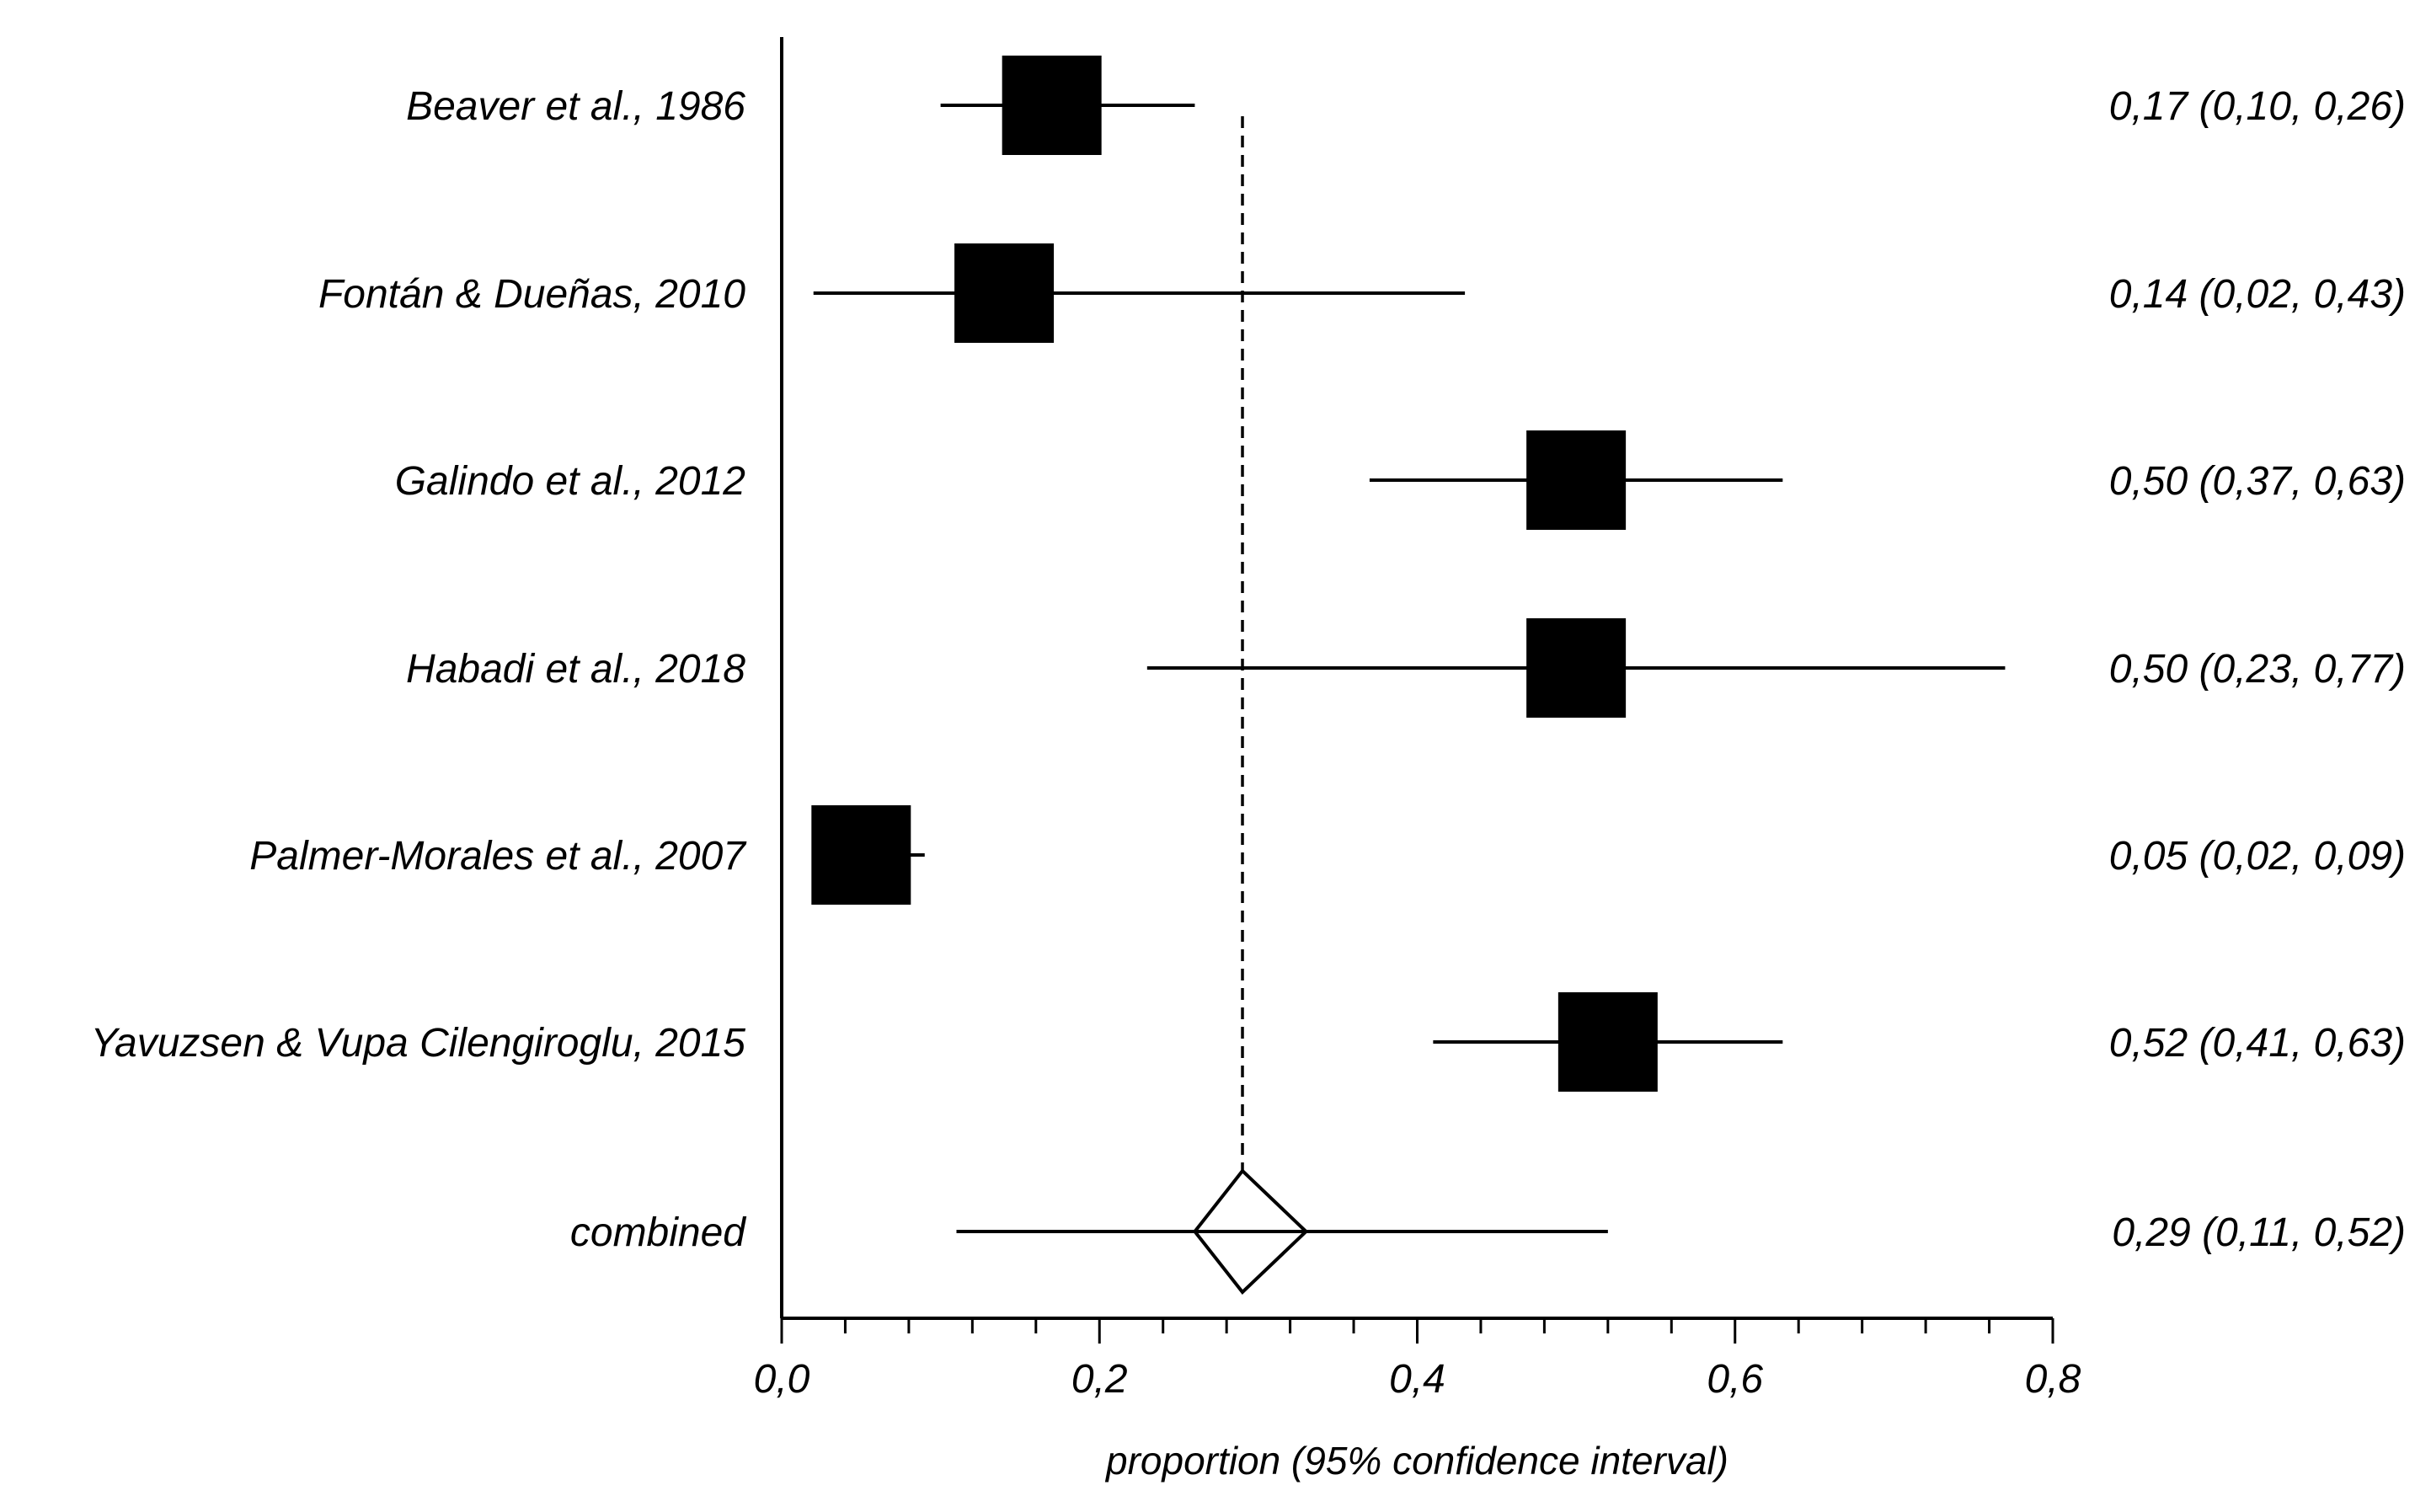 This screenshot has width=2431, height=1512. Describe the element at coordinates (2257, 481) in the screenshot. I see `ci-value-label: 0,50 (0,37, 0,63)` at that location.